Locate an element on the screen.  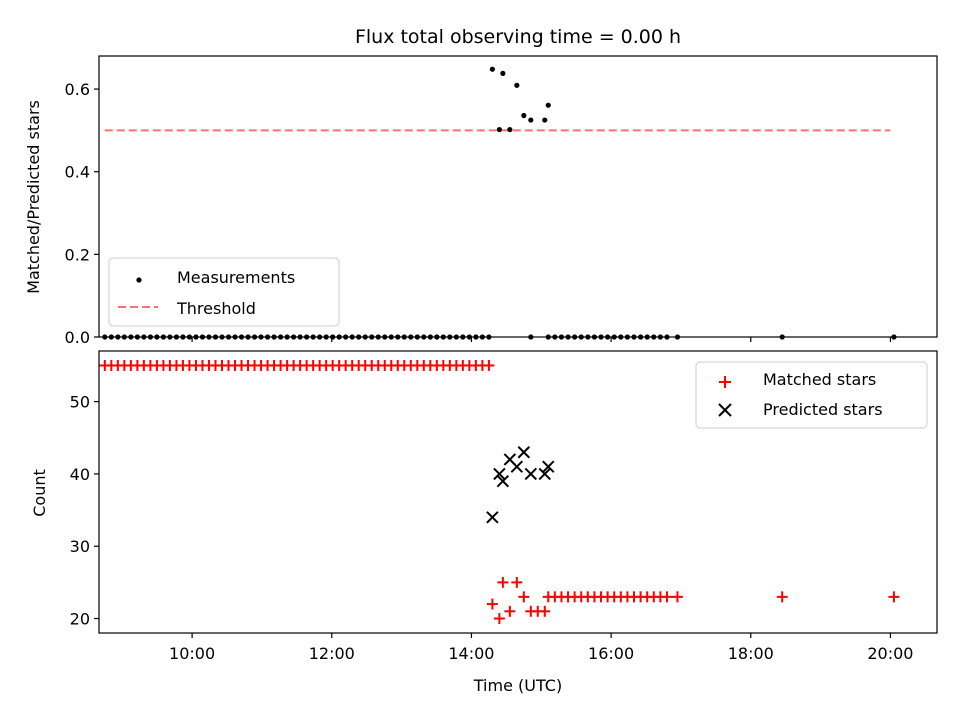
x-tick-label: 12:00 is located at coordinates (332, 653).